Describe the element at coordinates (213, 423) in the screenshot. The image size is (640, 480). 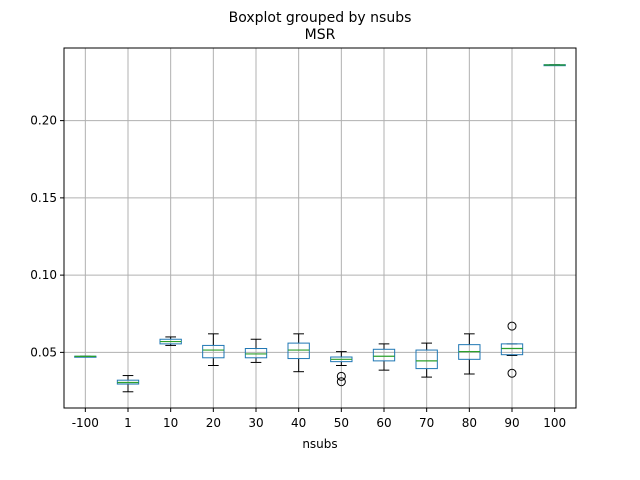
I see `x-tick-label: 20` at that location.